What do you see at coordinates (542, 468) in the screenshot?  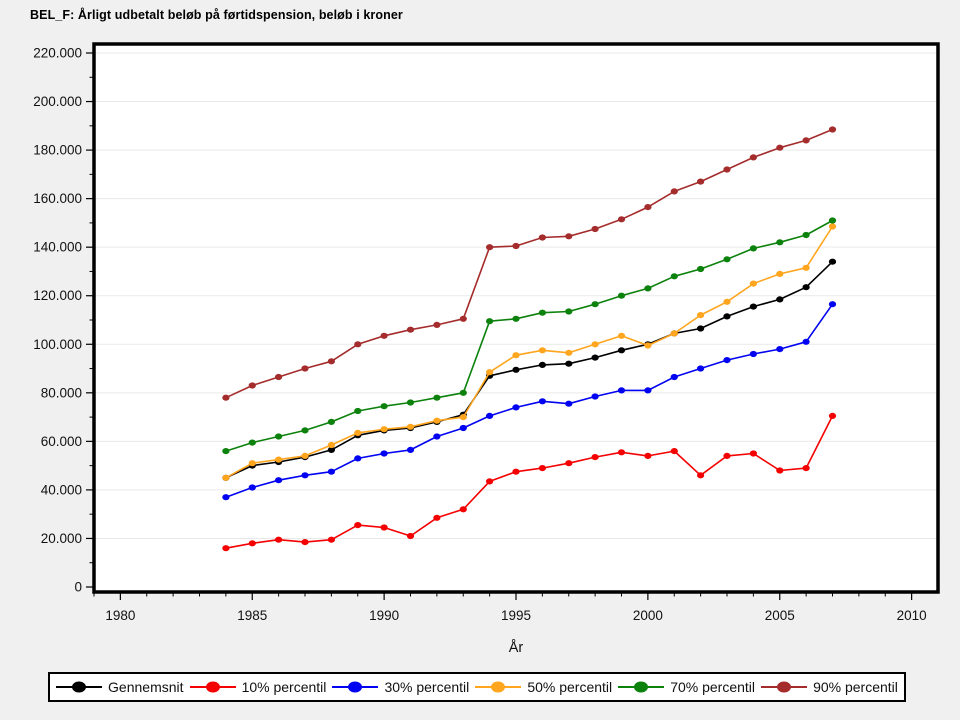 I see `marker-10%-percentil-1996` at bounding box center [542, 468].